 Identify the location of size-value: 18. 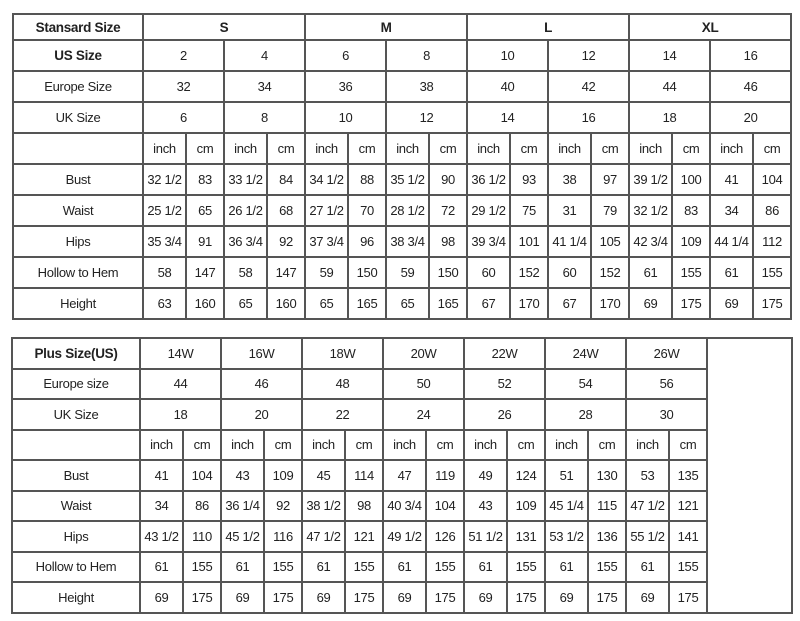
(670, 117).